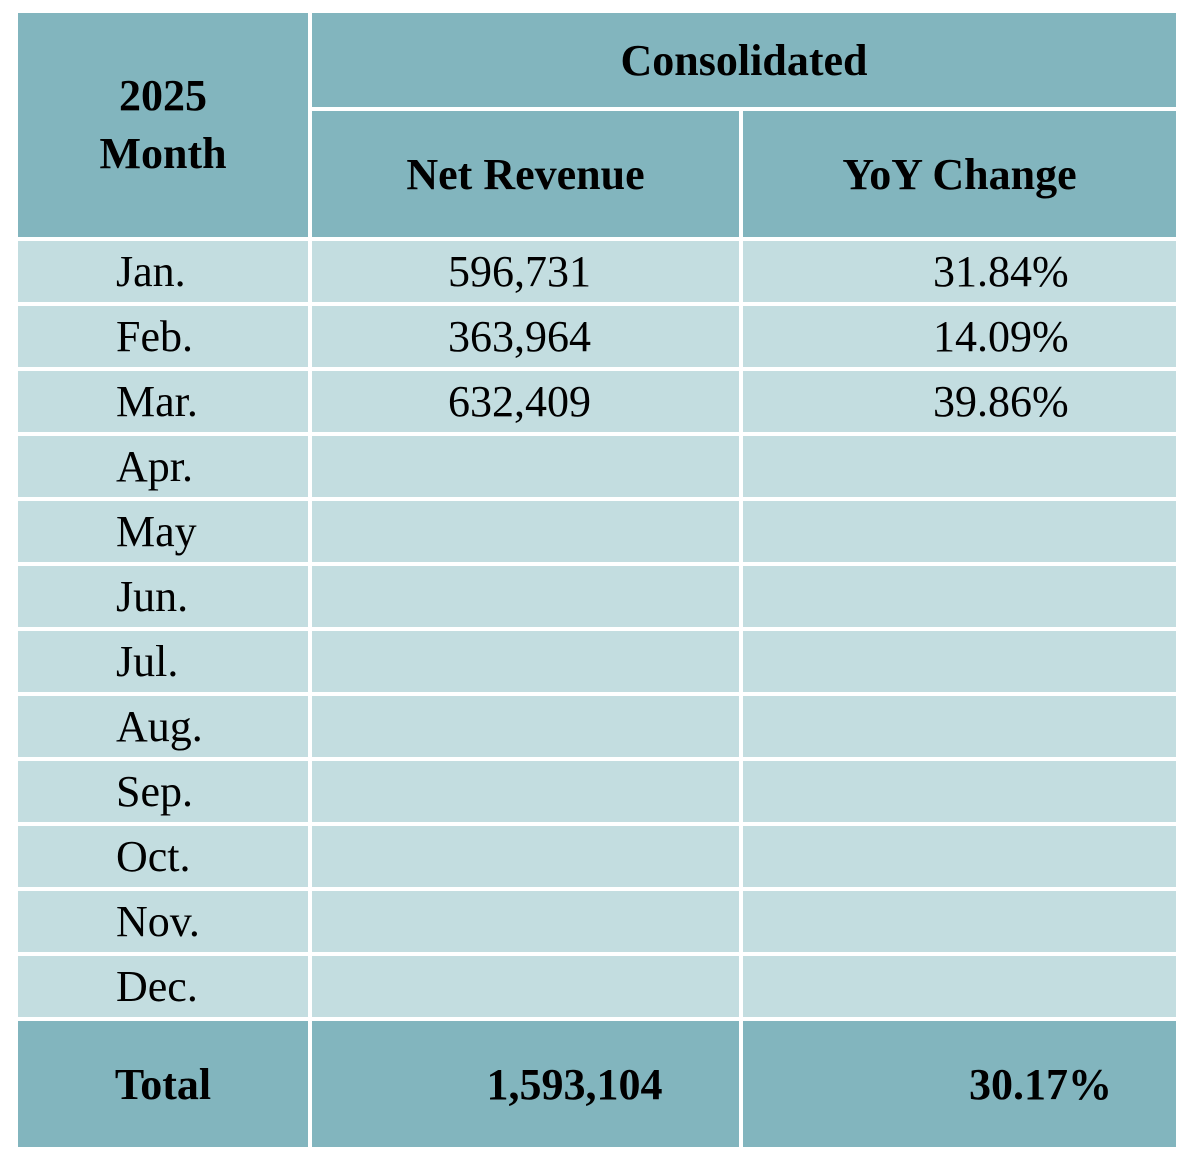 The image size is (1186, 1167). I want to click on table-row: Aug., so click(597, 728).